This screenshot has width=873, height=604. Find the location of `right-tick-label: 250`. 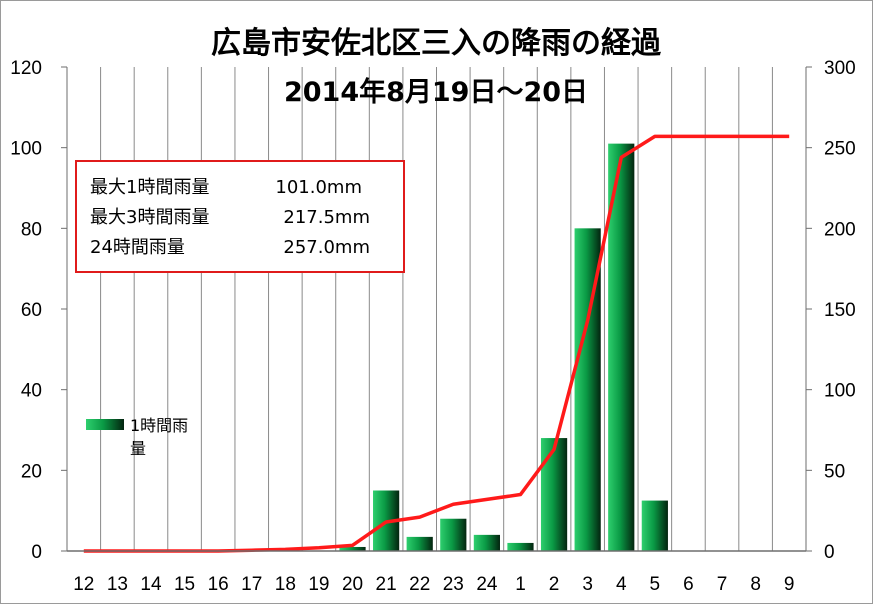

right-tick-label: 250 is located at coordinates (840, 149).